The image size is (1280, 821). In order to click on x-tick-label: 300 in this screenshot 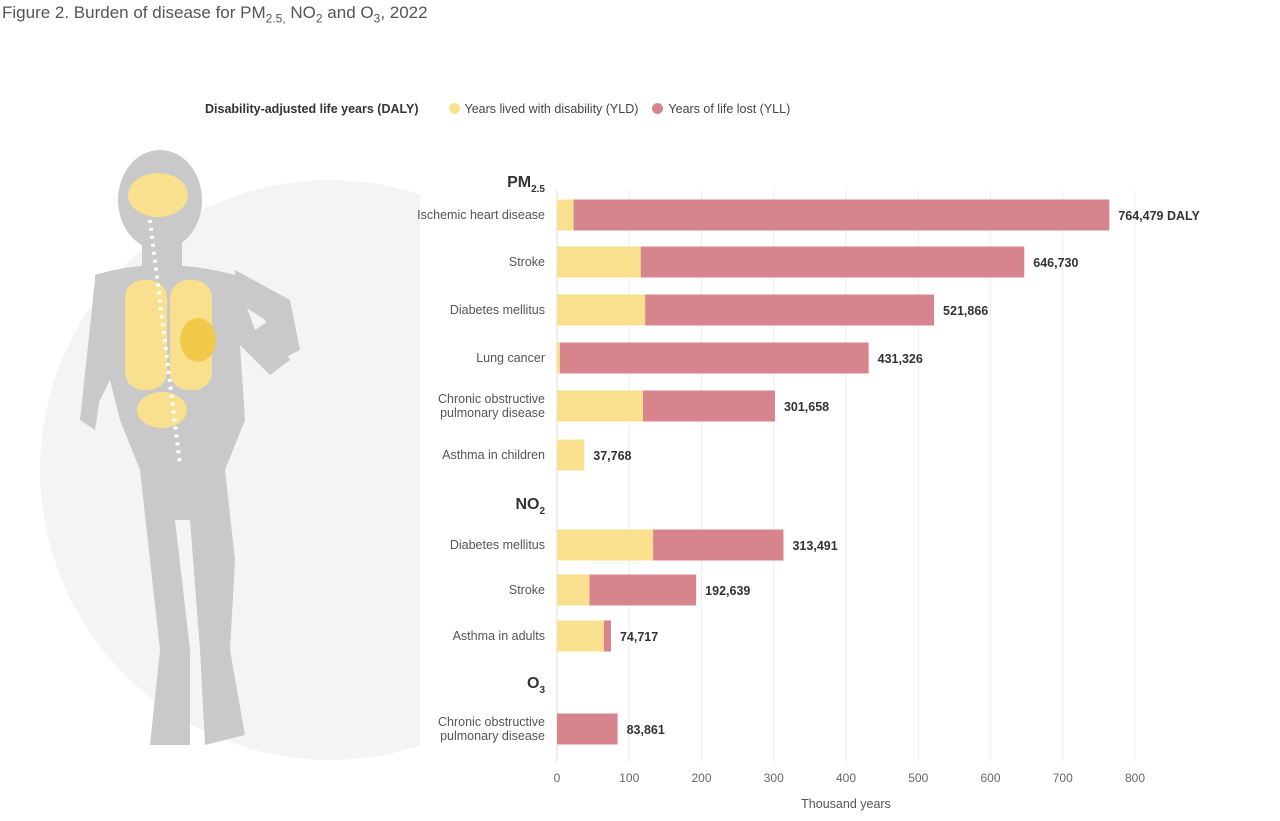, I will do `click(774, 778)`.